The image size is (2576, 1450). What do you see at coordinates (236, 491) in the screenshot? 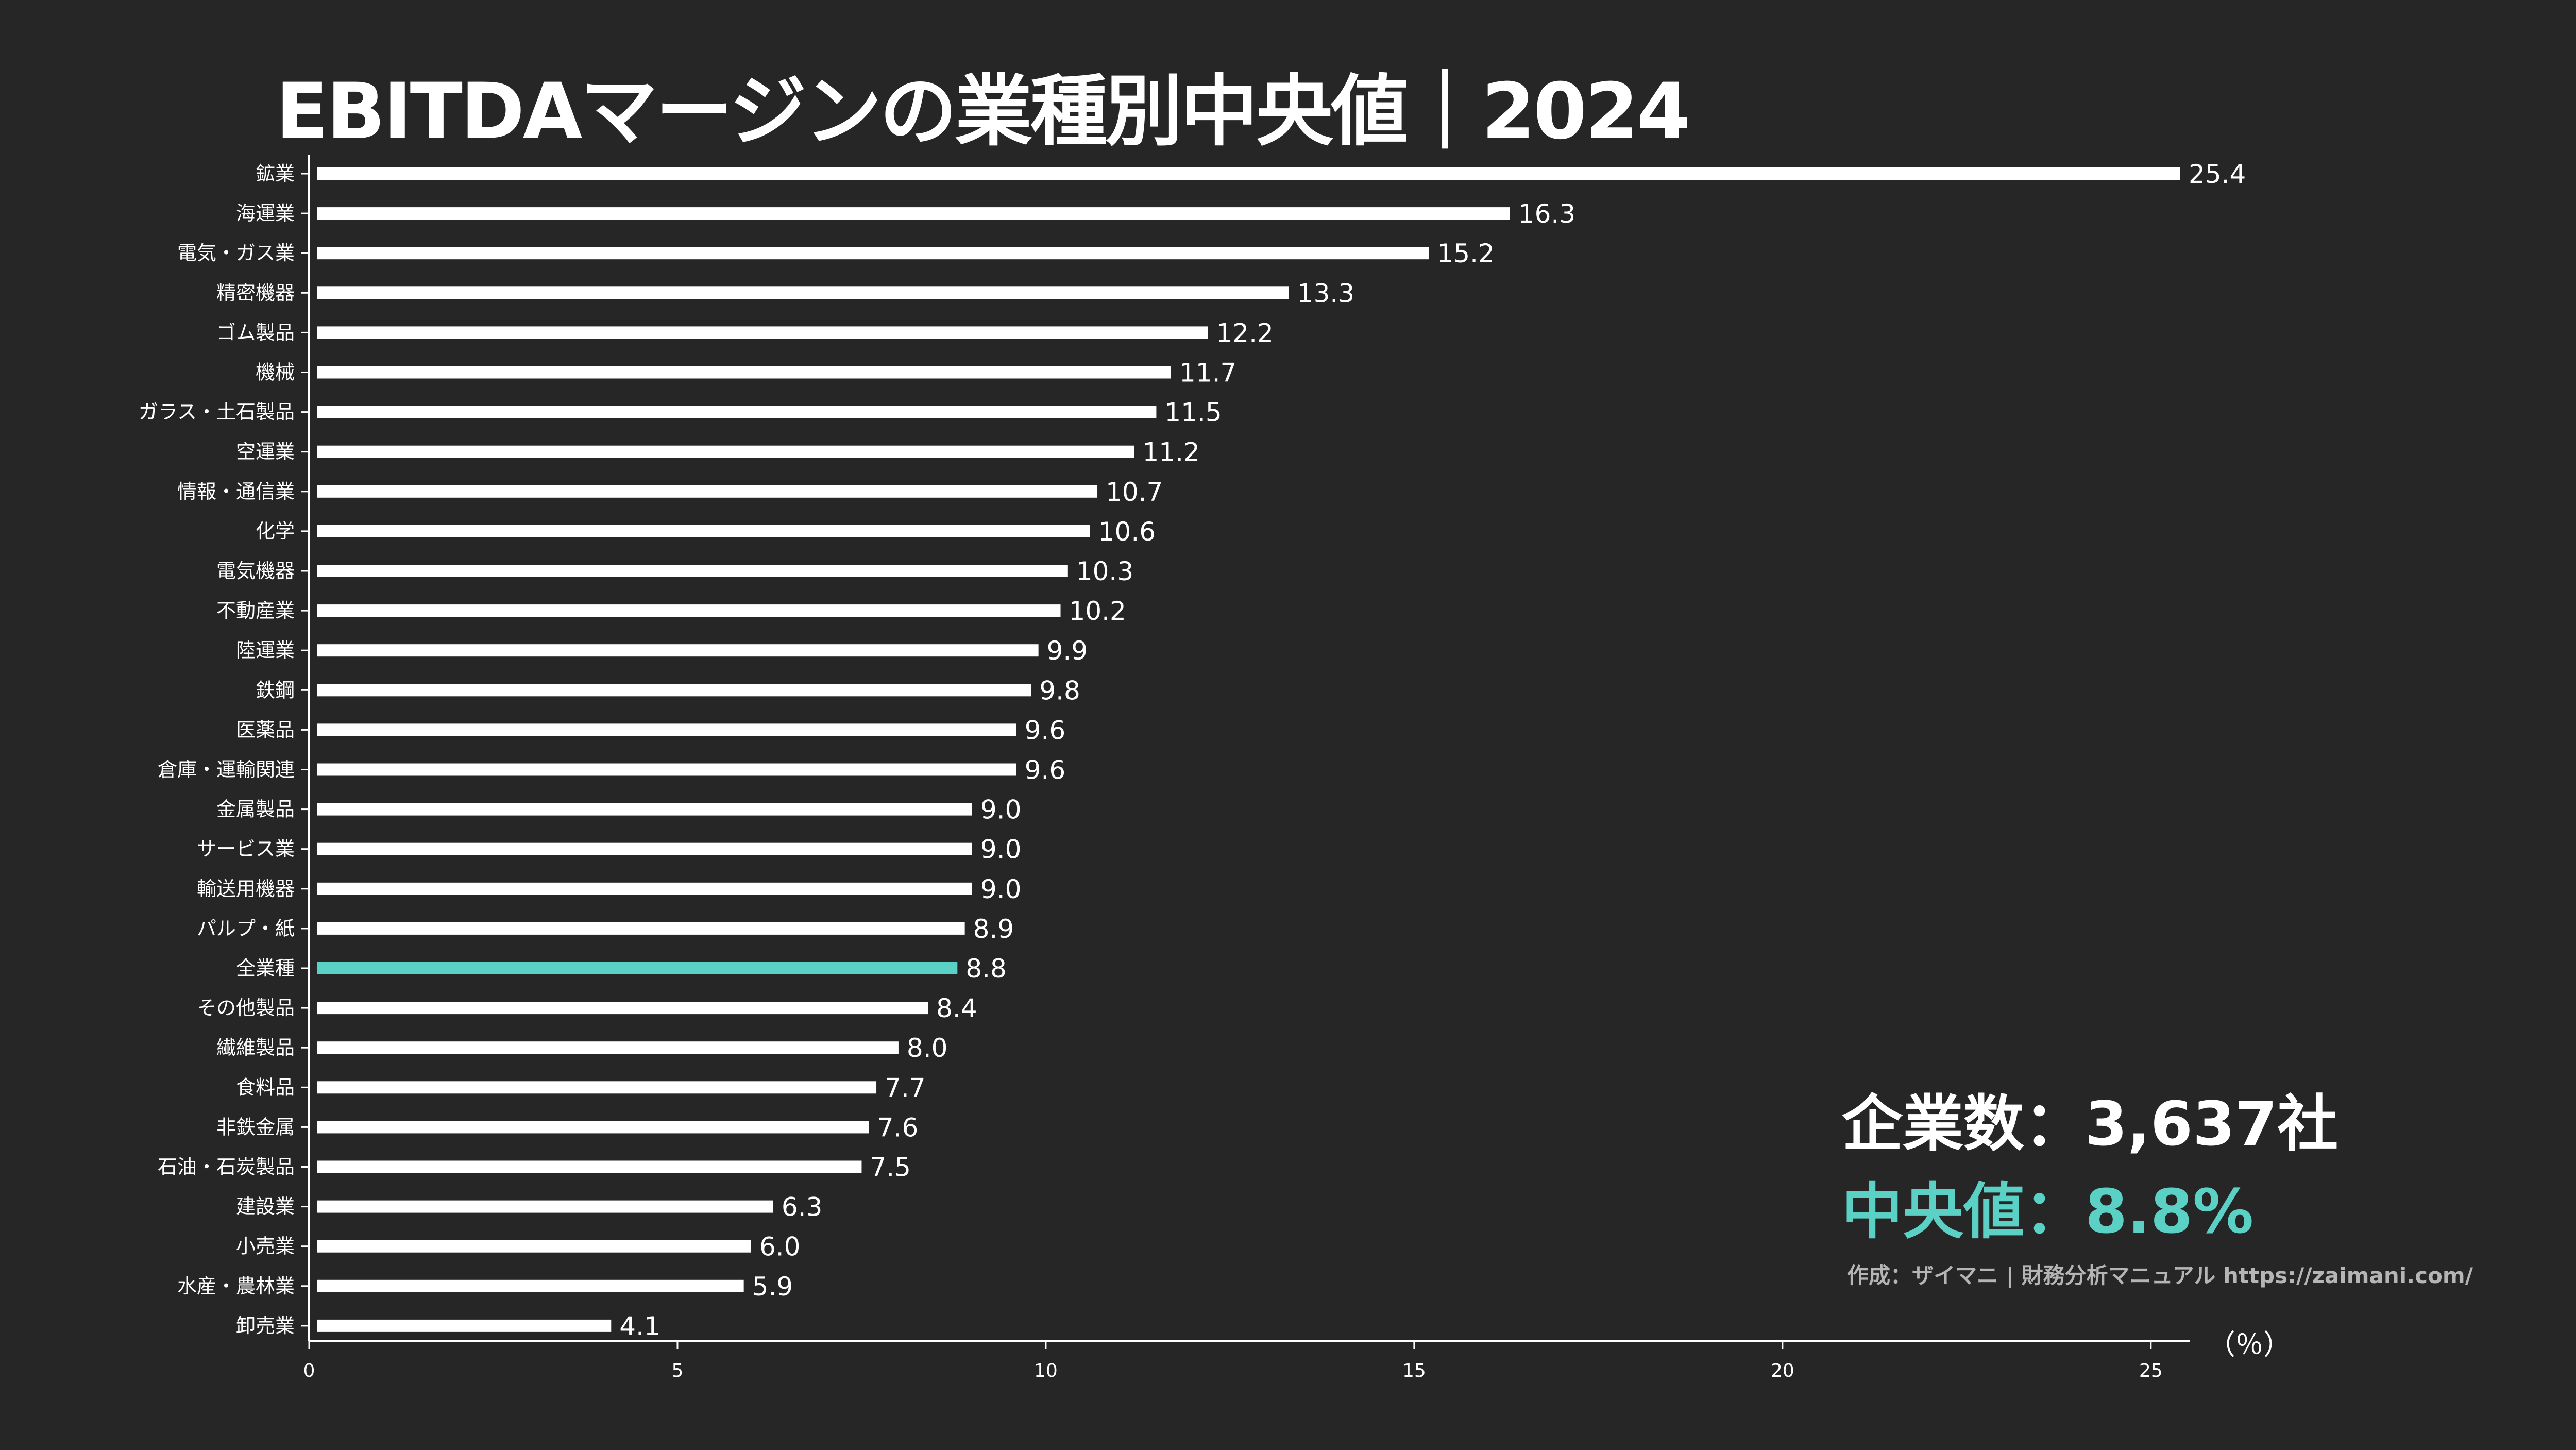
I see `category-label: 情報・通信業` at bounding box center [236, 491].